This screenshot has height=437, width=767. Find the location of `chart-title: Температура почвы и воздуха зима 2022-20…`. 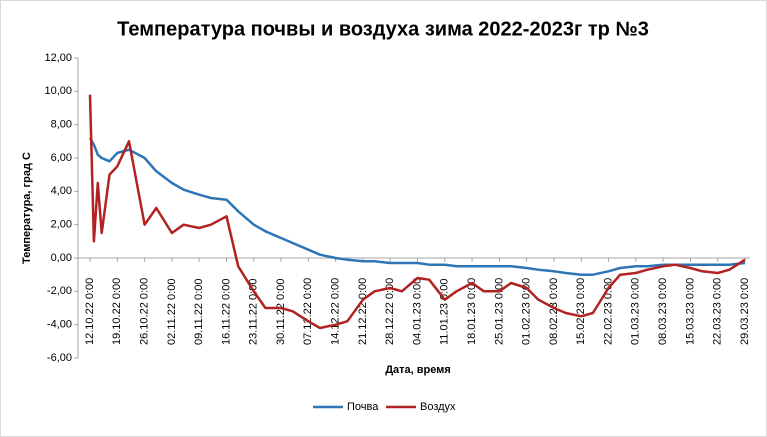

chart-title: Температура почвы и воздуха зима 2022-20… is located at coordinates (383, 29).